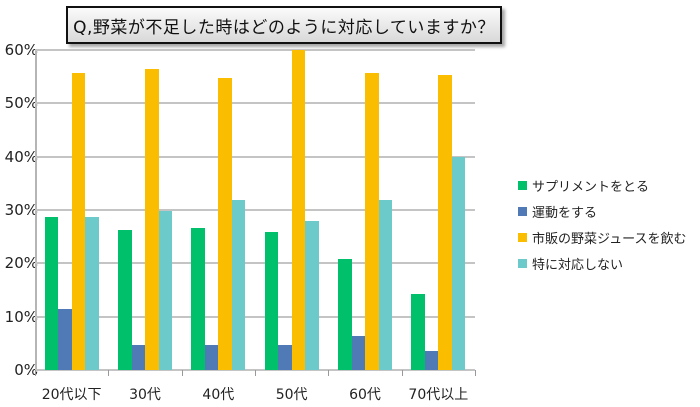  Describe the element at coordinates (21, 210) in the screenshot. I see `y-tick-label: 30%` at that location.